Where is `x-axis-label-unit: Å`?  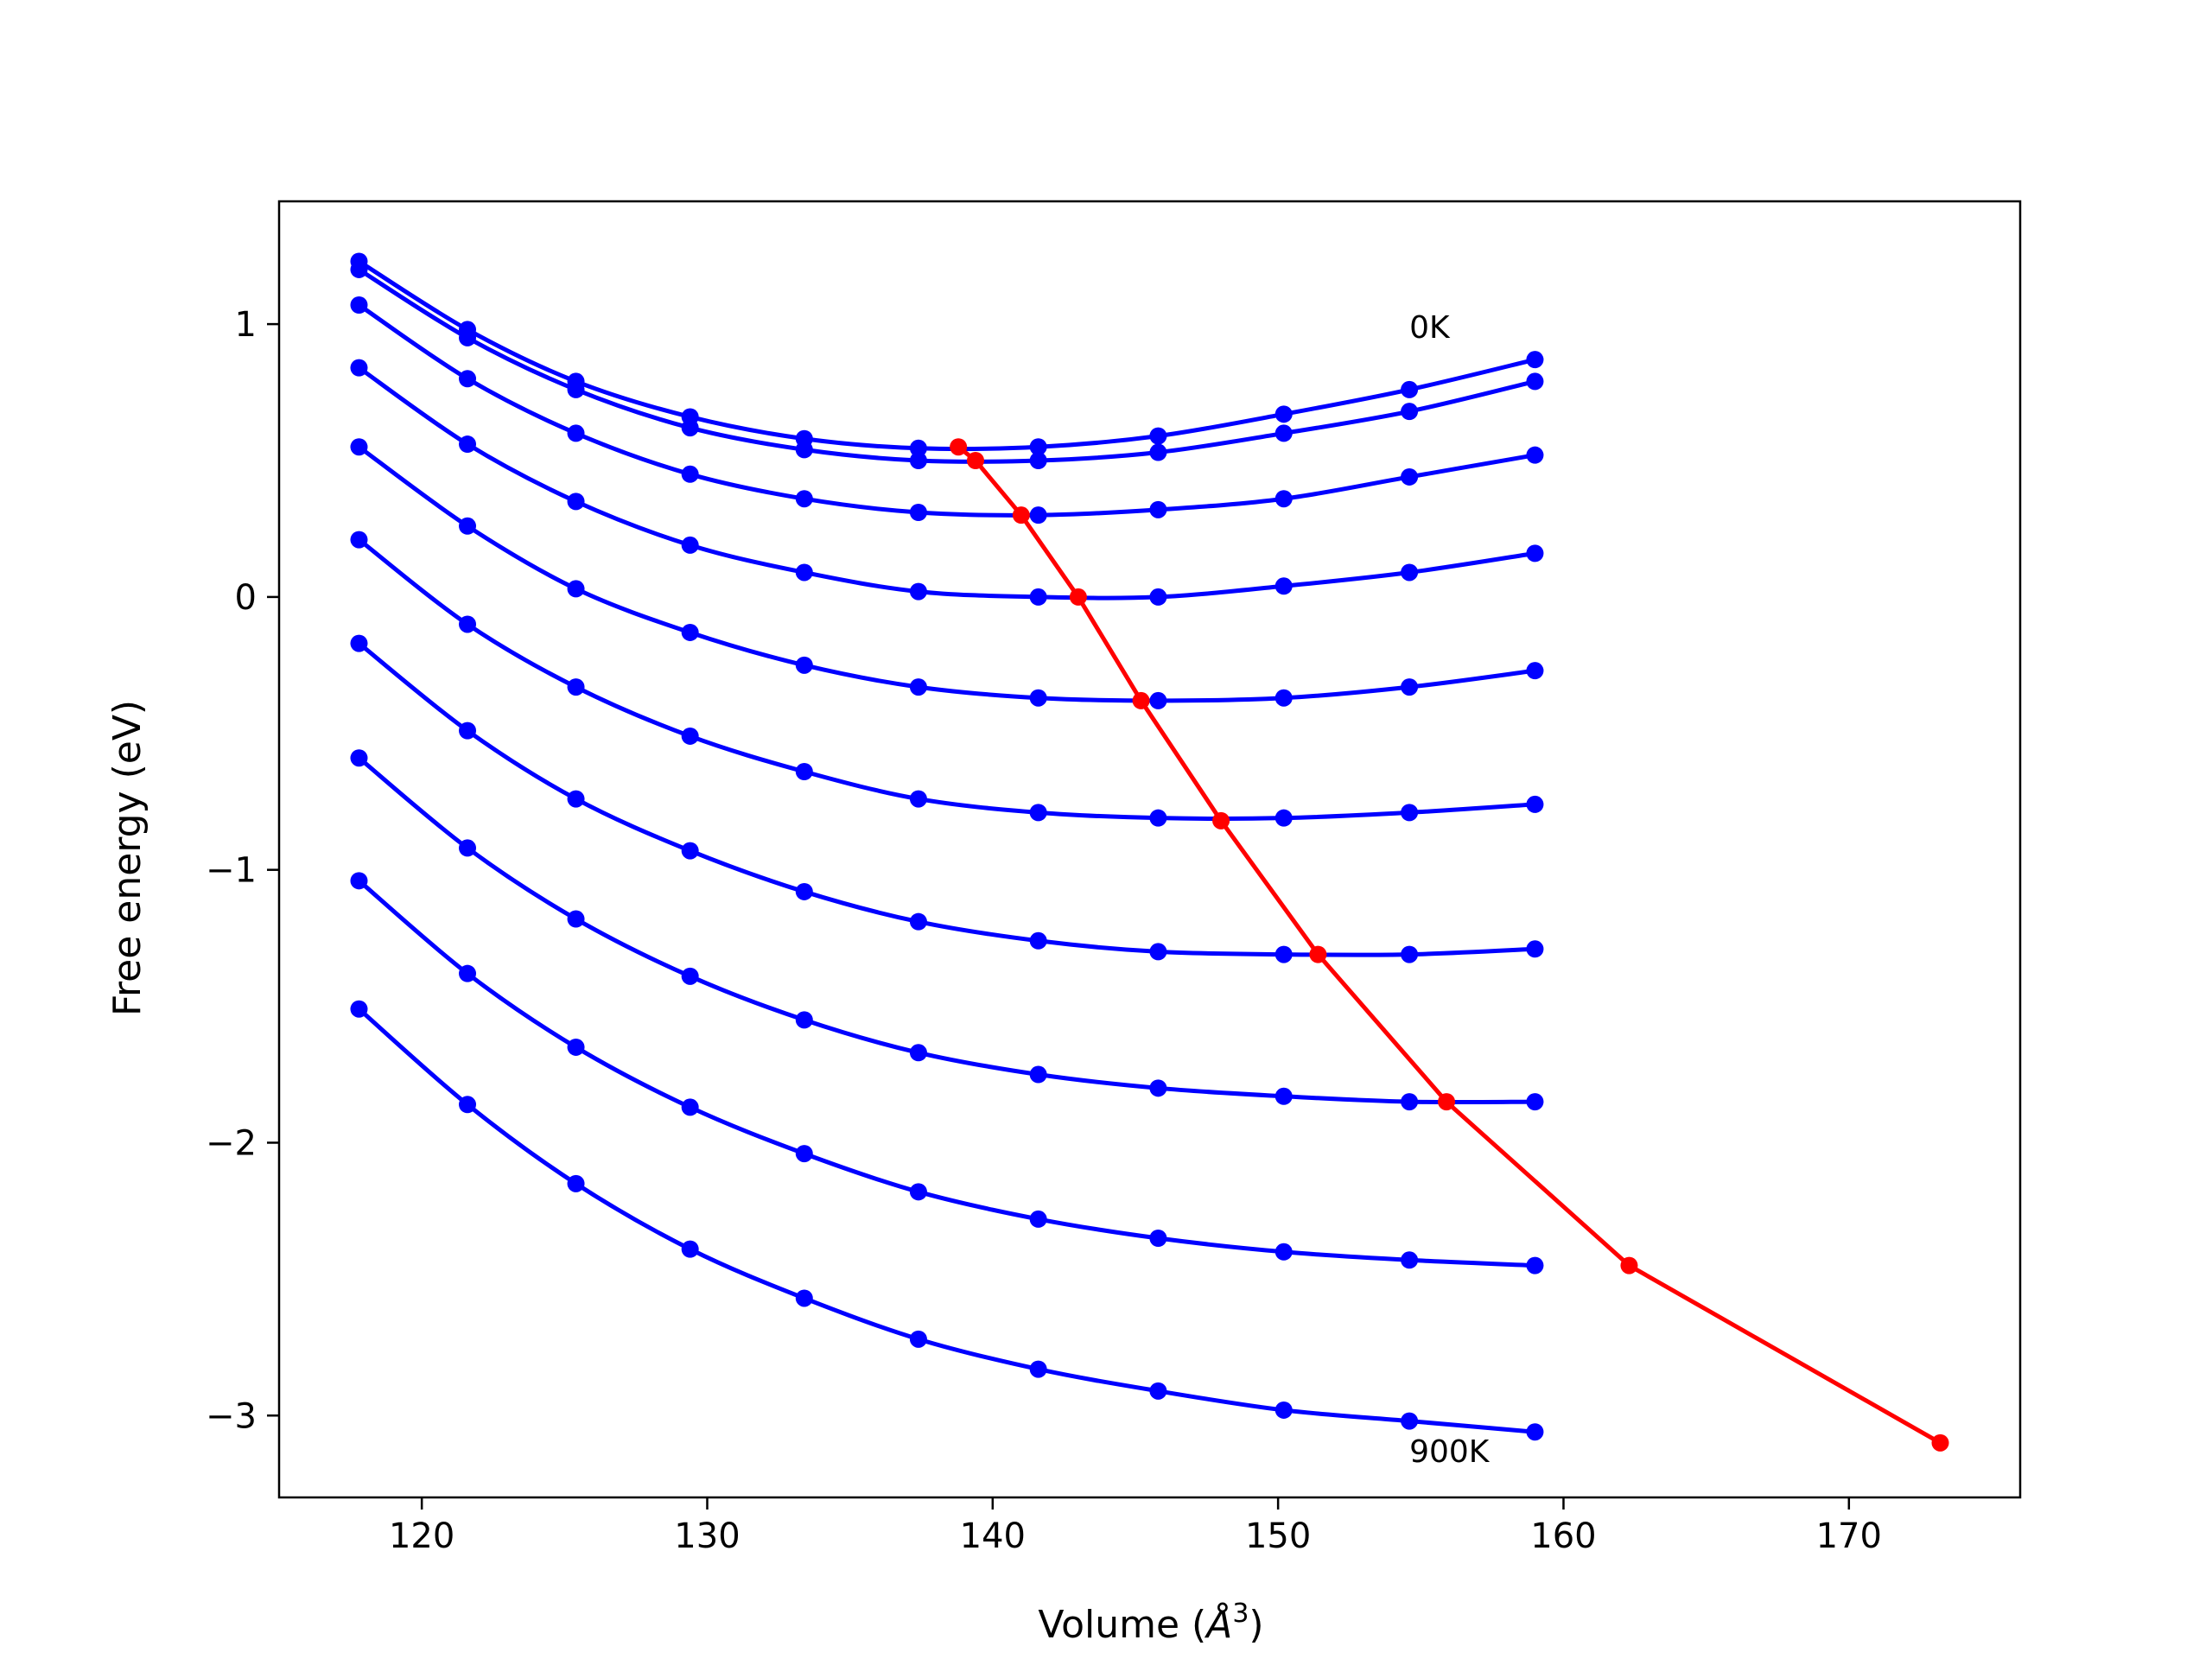 x-axis-label-unit: Å is located at coordinates (1218, 1624).